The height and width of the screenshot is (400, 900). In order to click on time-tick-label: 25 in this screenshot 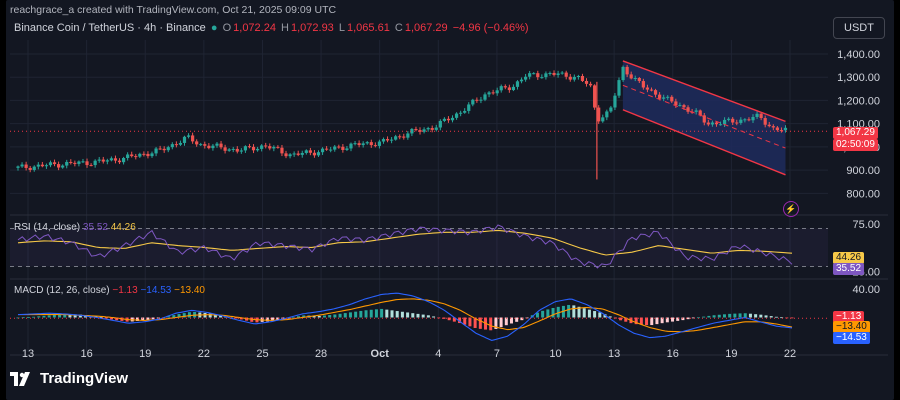, I will do `click(262, 354)`.